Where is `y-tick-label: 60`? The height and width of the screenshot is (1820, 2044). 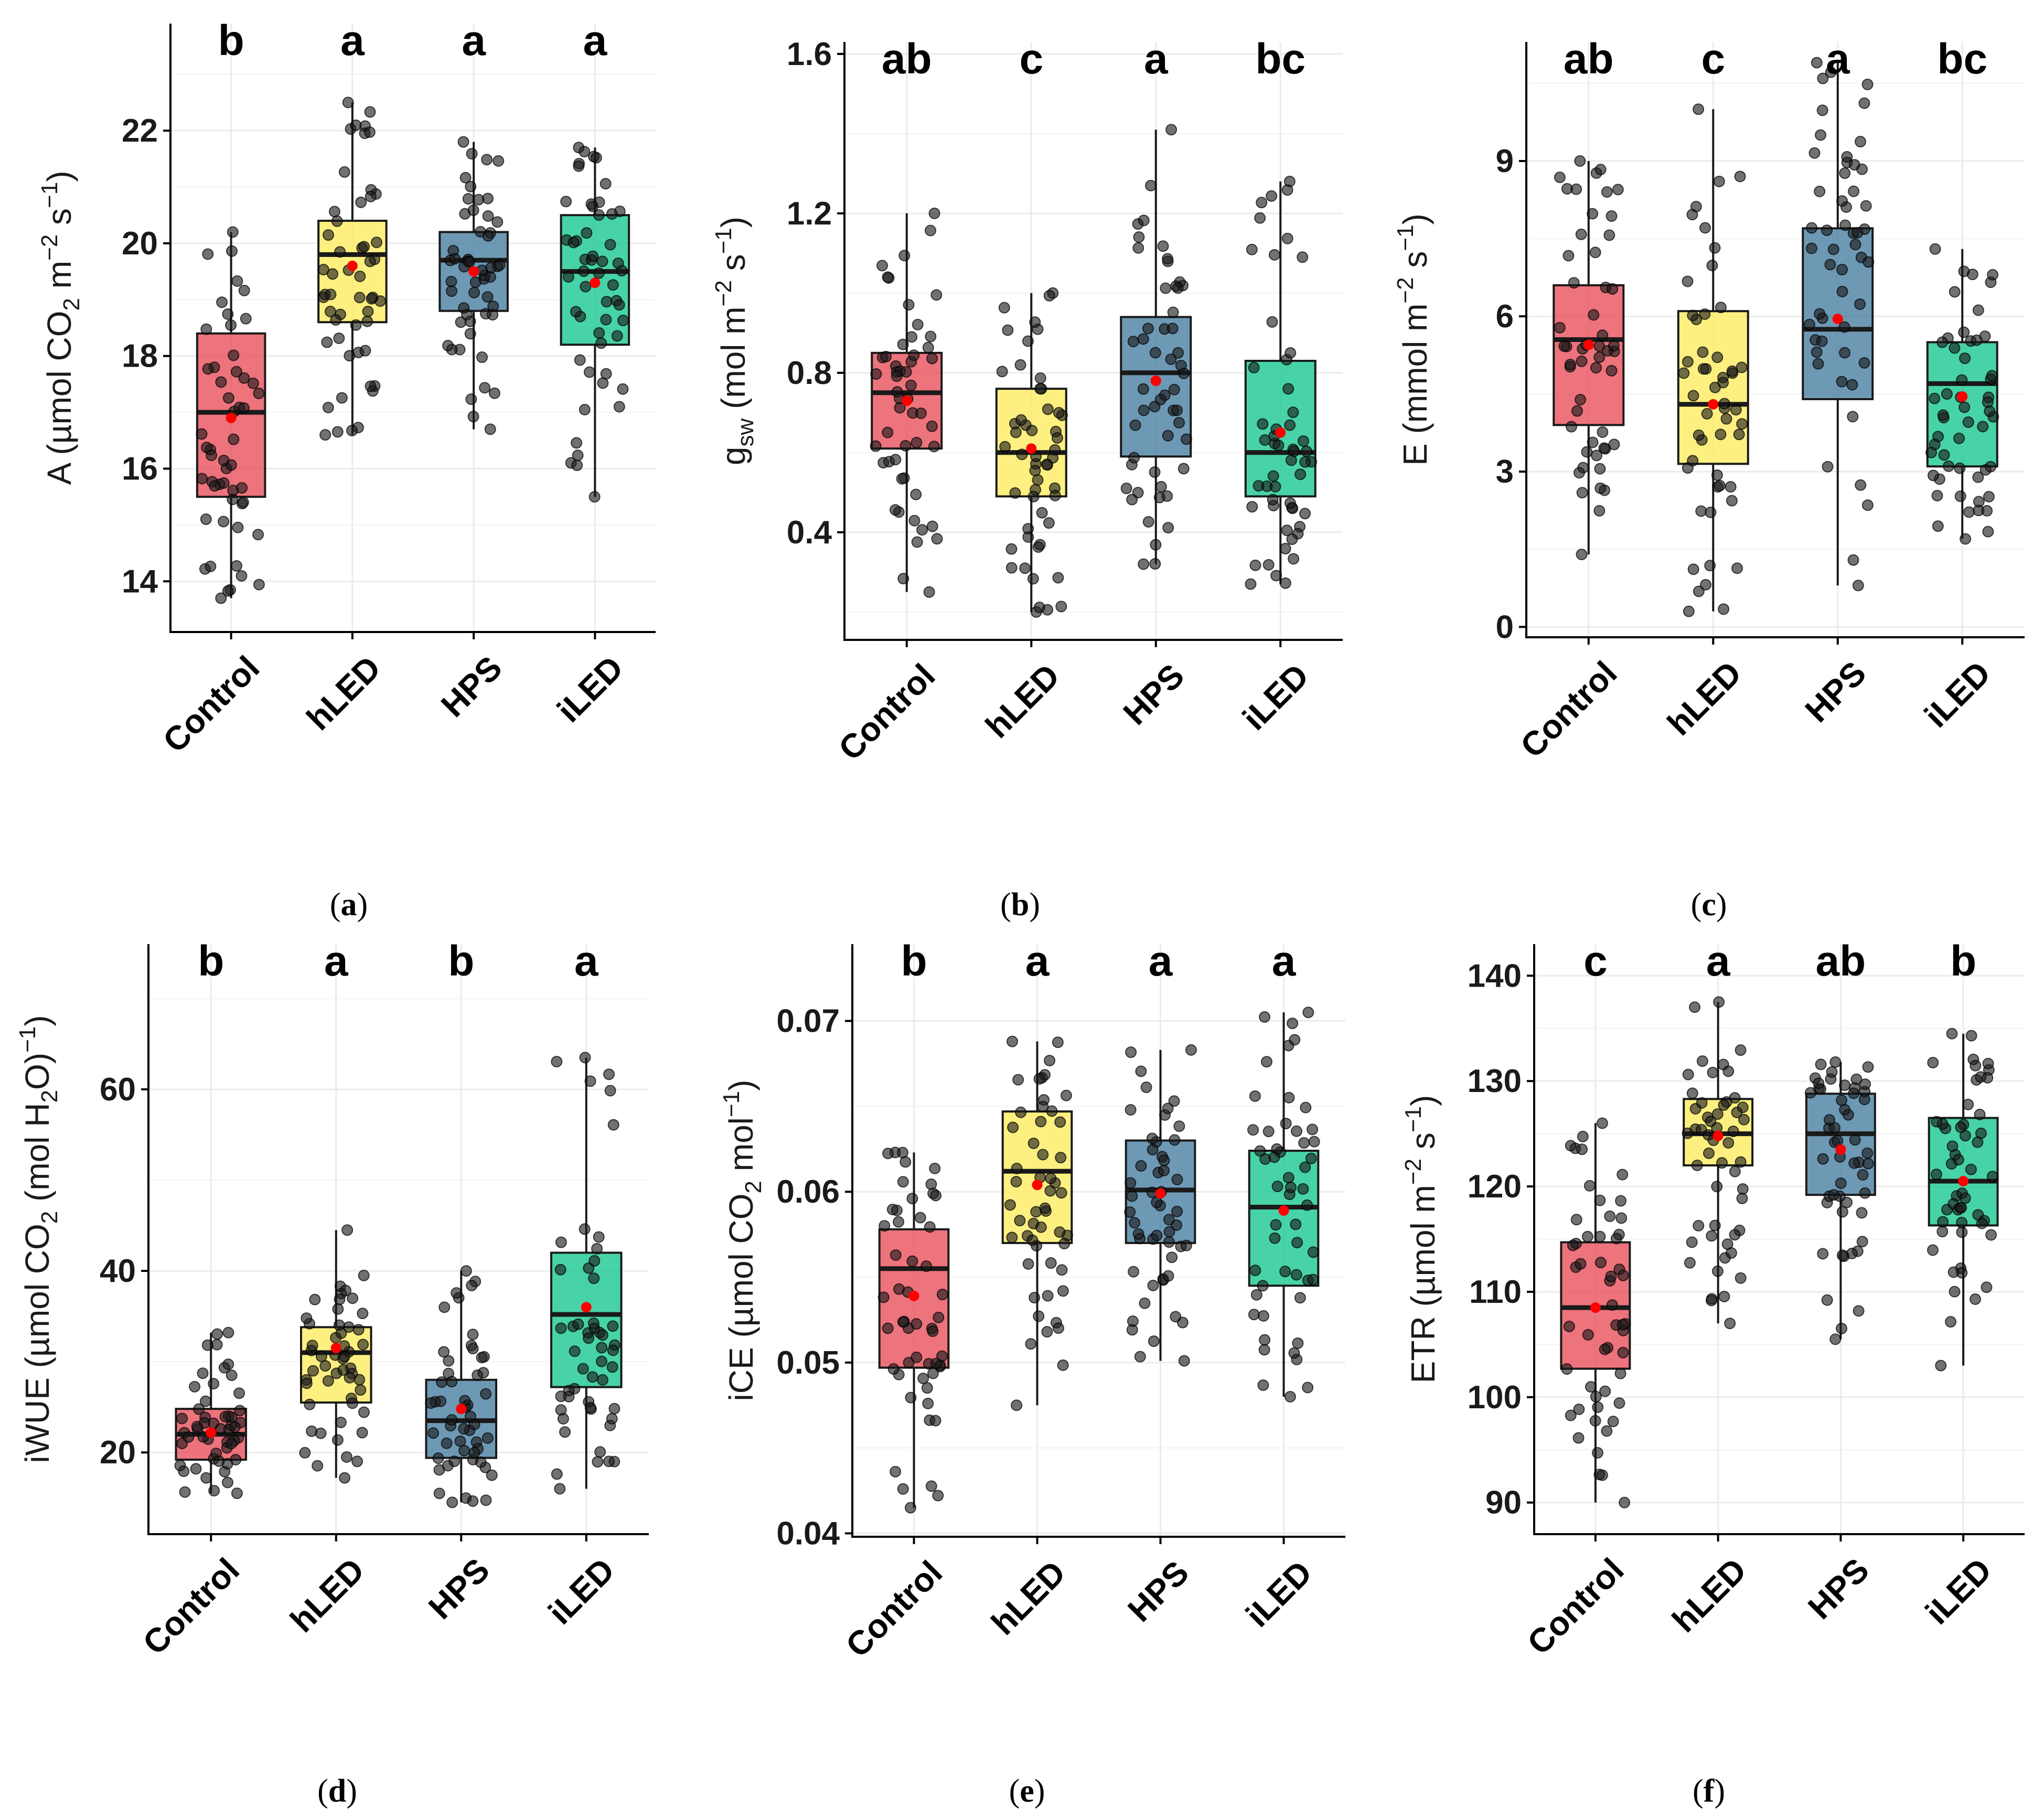 y-tick-label: 60 is located at coordinates (118, 1090).